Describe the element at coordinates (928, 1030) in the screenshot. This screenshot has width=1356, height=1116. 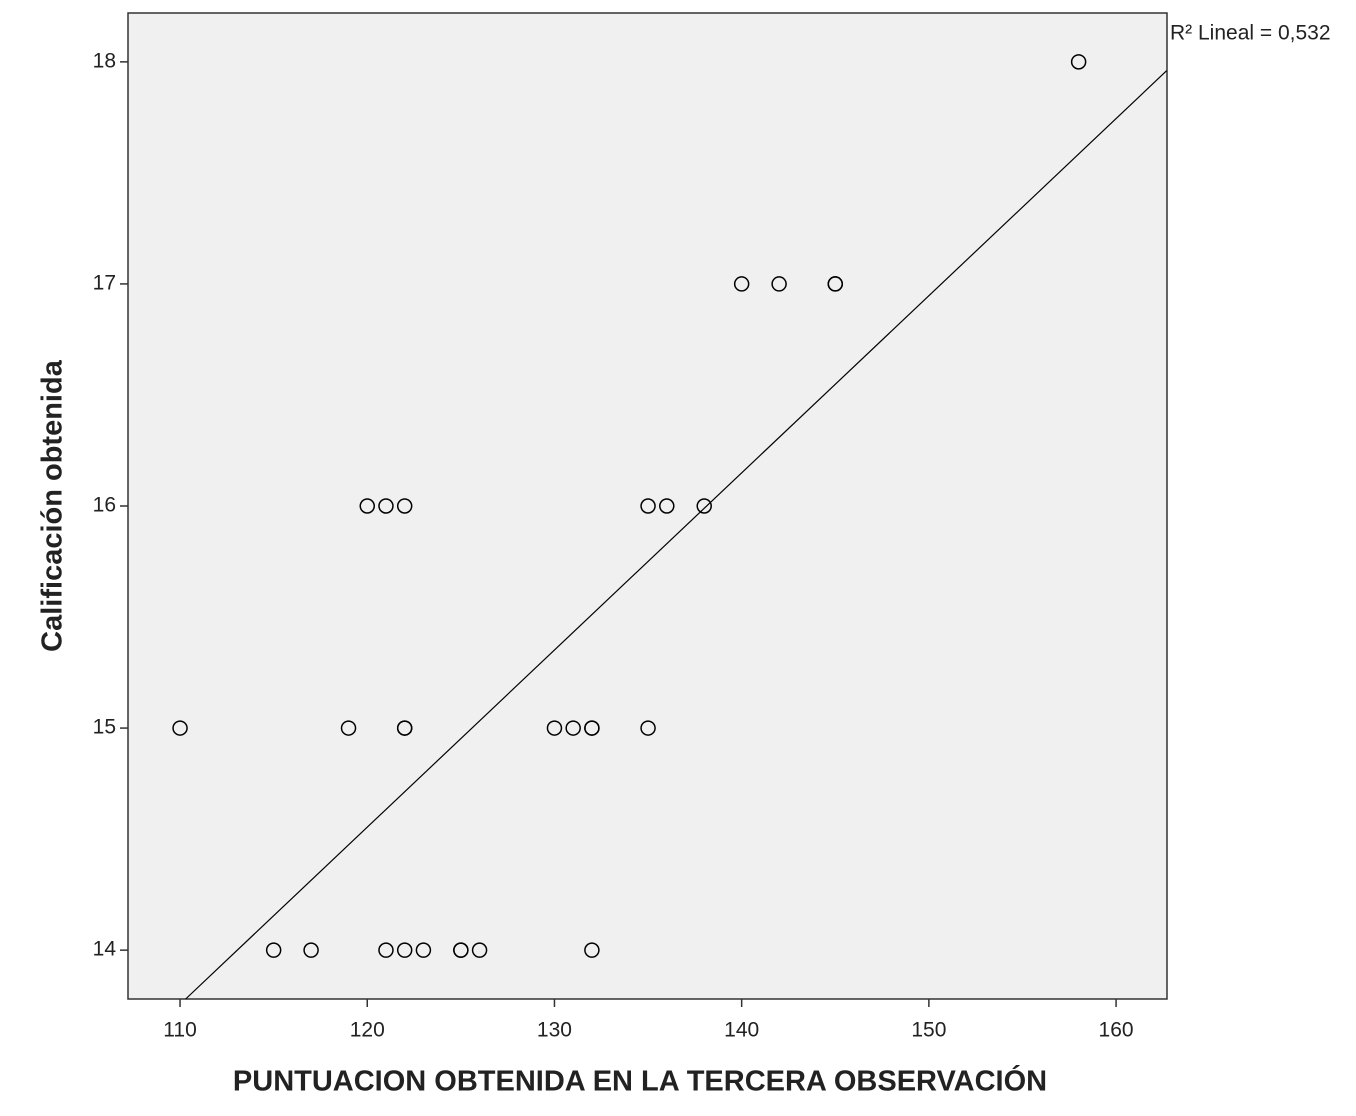
I see `x-tick-label: 150` at that location.